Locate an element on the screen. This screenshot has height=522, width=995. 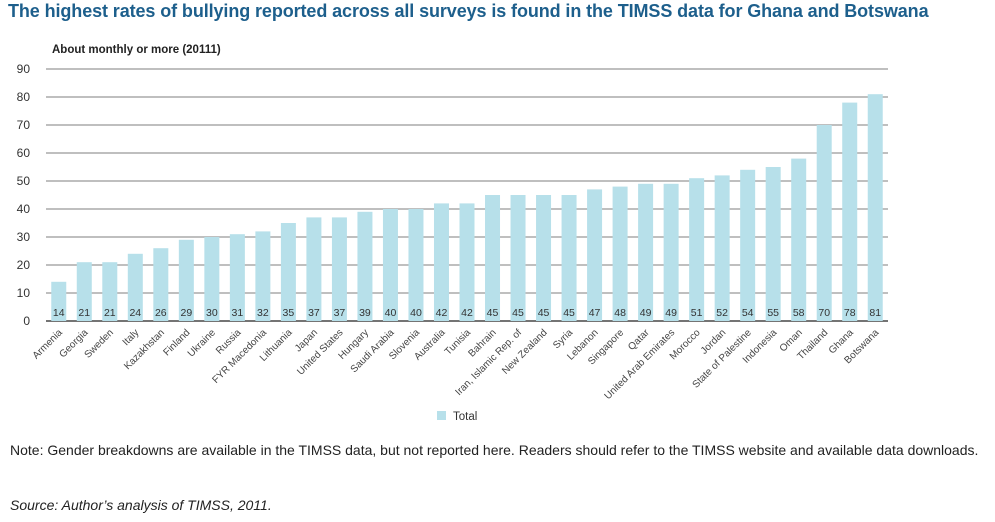
bar-ghana is located at coordinates (850, 211).